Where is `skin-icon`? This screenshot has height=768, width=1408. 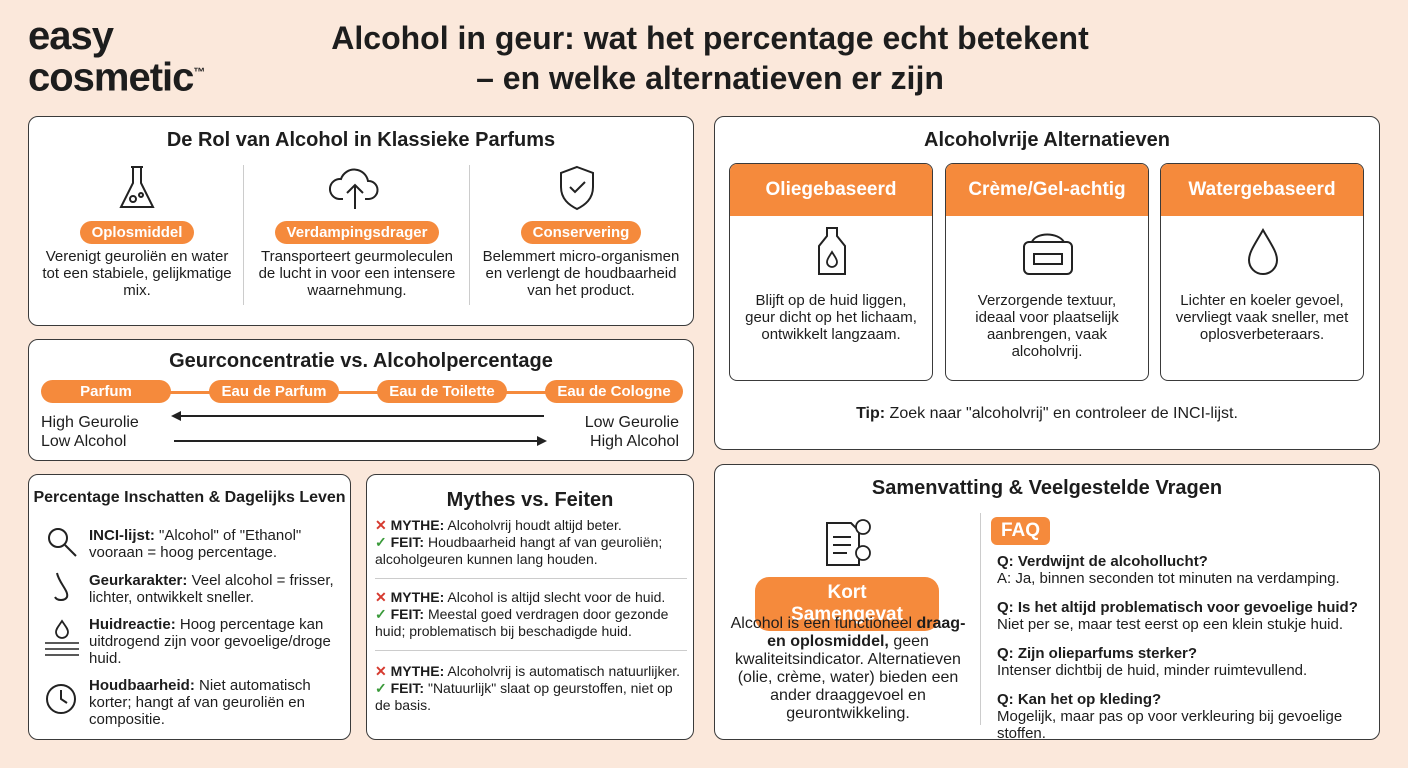
skin-icon is located at coordinates (62, 637).